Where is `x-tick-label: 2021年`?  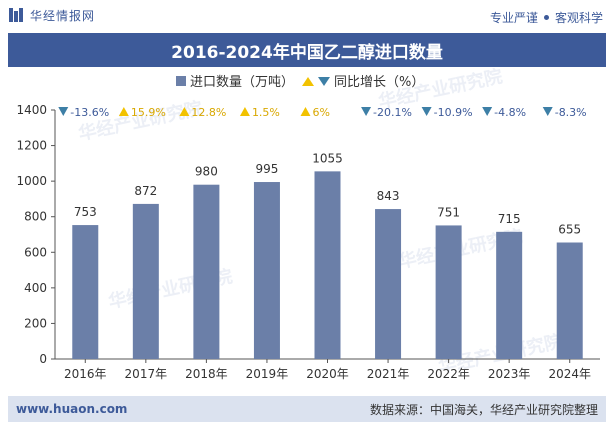 x-tick-label: 2021年 is located at coordinates (388, 374).